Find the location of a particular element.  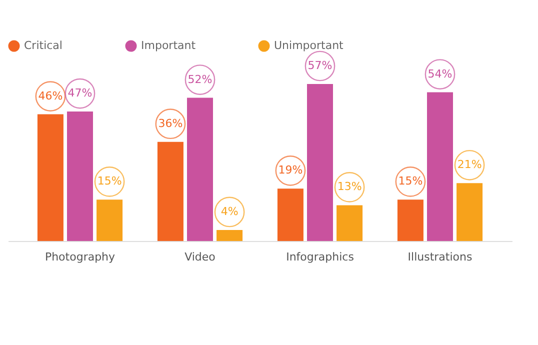

data-label: 13% is located at coordinates (349, 187).